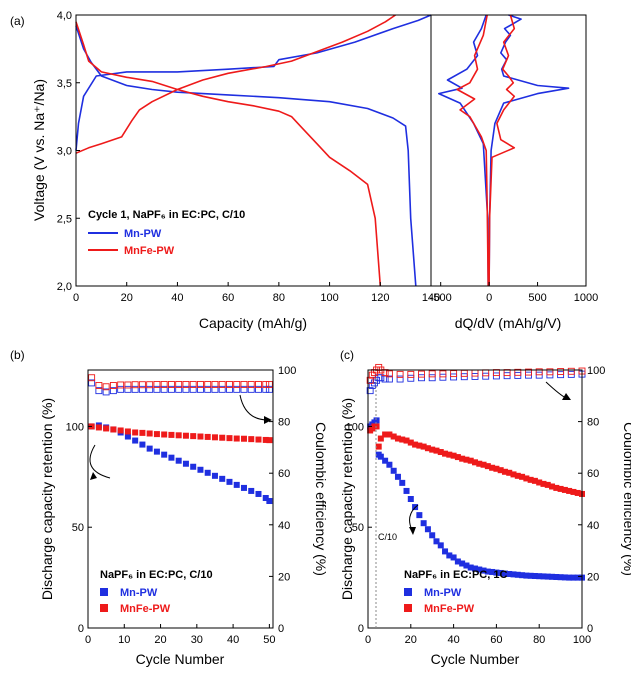 This screenshot has width=631, height=675. Describe the element at coordinates (355, 427) in the screenshot. I see `c-ytick-label-2: 100` at that location.